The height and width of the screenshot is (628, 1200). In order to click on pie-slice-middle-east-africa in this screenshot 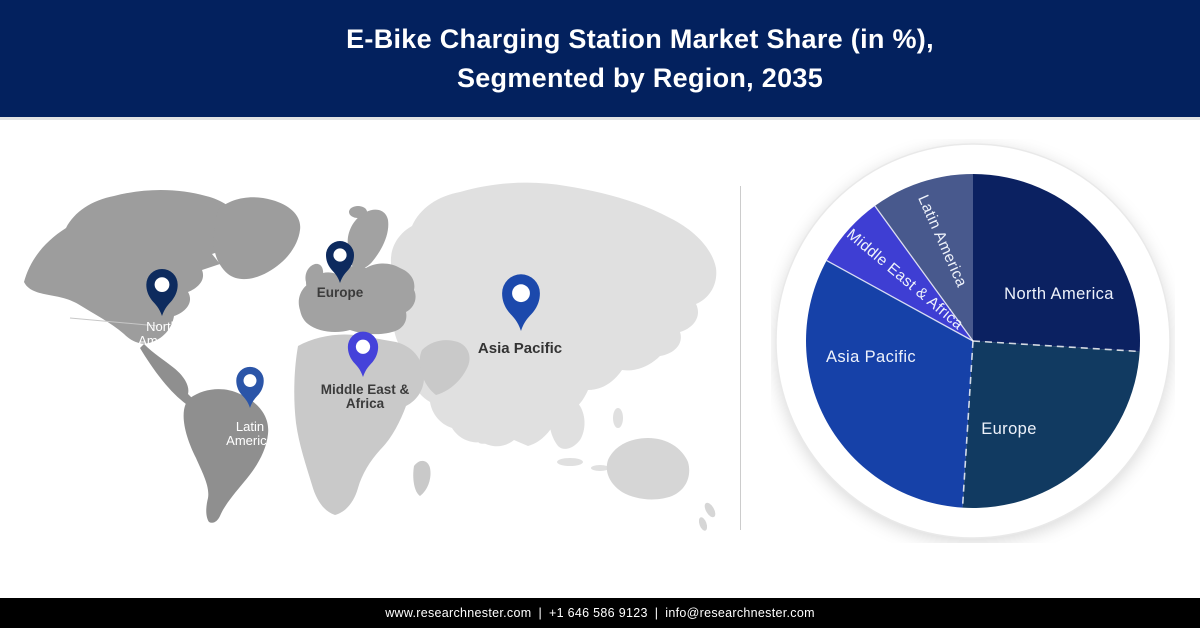, I will do `click(899, 273)`.